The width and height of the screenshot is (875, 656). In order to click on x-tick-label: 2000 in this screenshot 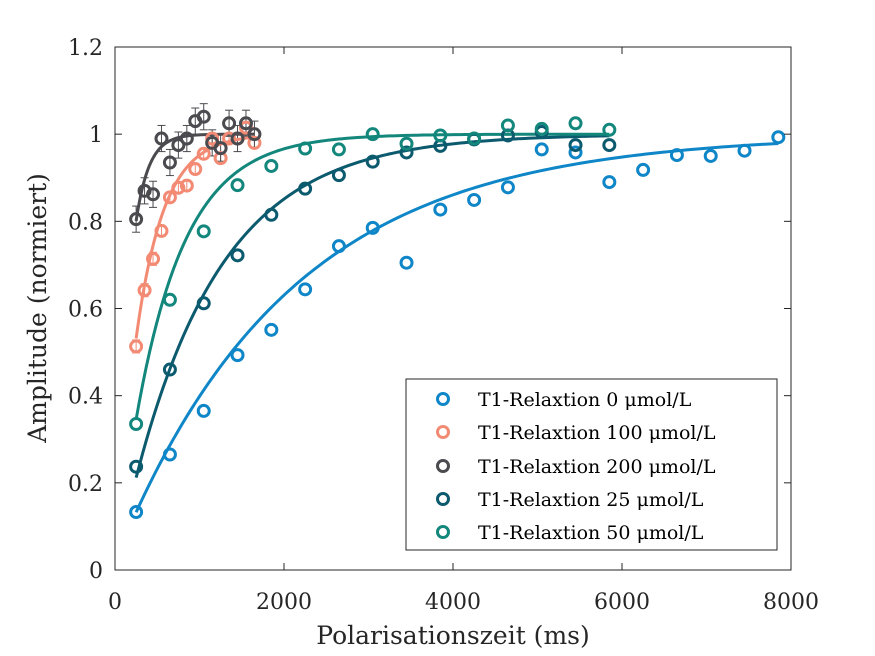, I will do `click(284, 602)`.